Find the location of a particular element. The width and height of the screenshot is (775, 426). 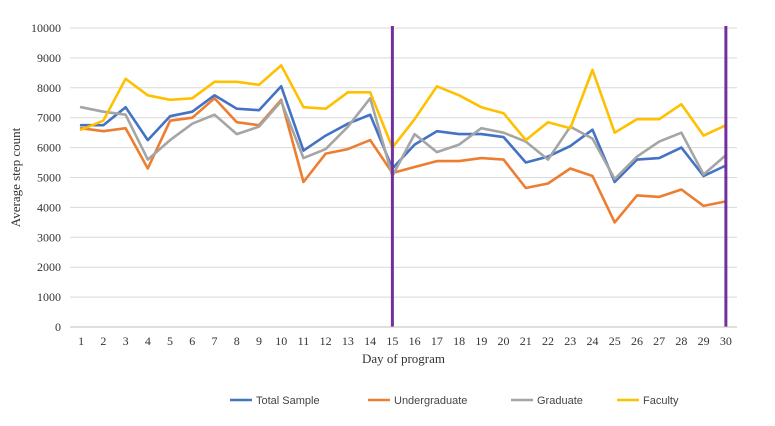

legend-item: Undergraduate is located at coordinates (417, 401).